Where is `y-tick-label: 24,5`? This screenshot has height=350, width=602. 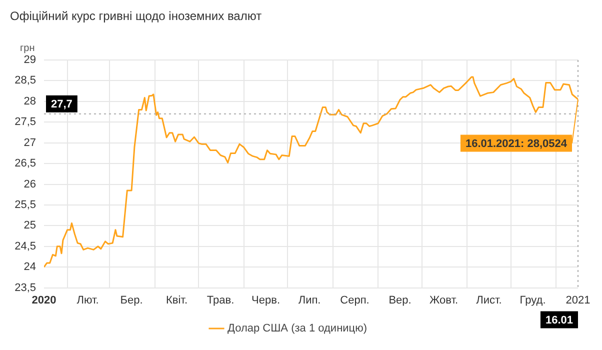
y-tick-label: 24,5 is located at coordinates (25, 246).